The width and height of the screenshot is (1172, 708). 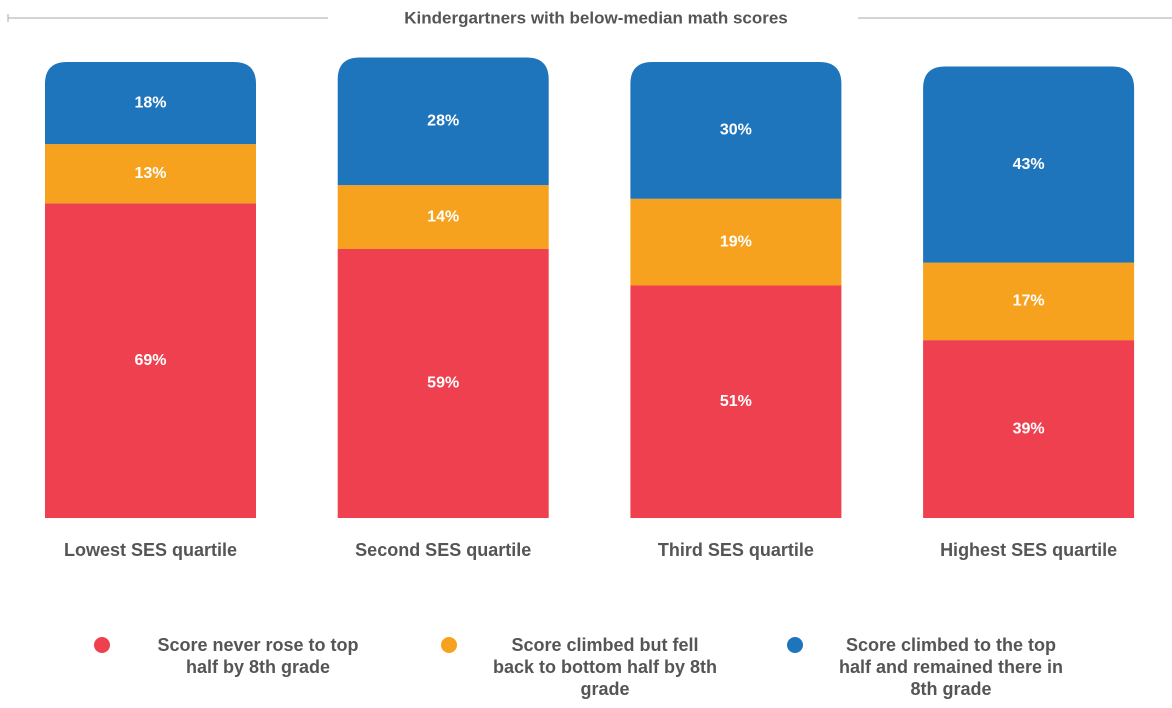 I want to click on value-label: 59%, so click(x=443, y=383).